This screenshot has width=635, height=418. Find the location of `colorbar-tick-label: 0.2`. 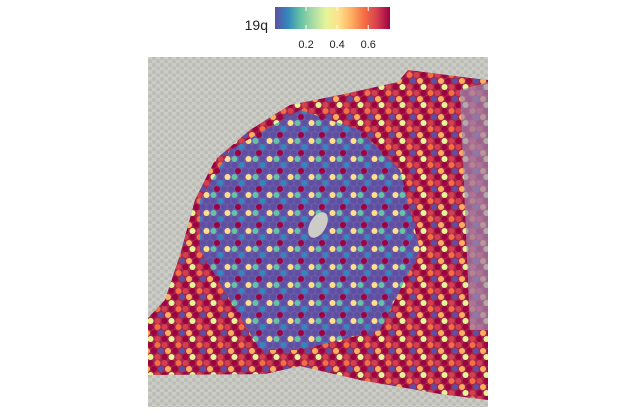

colorbar-tick-label: 0.2 is located at coordinates (305, 45).